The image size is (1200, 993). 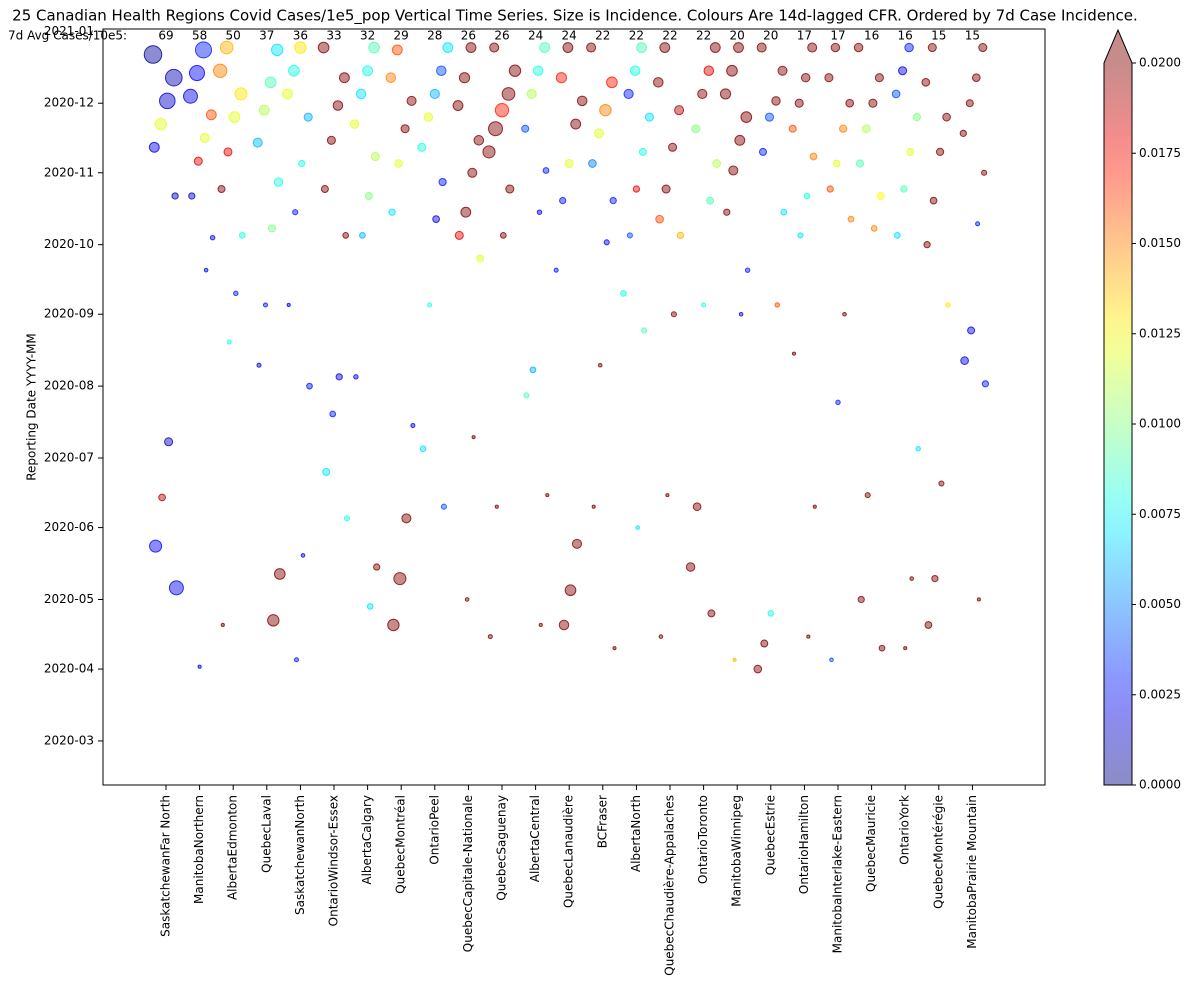 What do you see at coordinates (1160, 333) in the screenshot?
I see `colorbar-tick-label: 0.0125` at bounding box center [1160, 333].